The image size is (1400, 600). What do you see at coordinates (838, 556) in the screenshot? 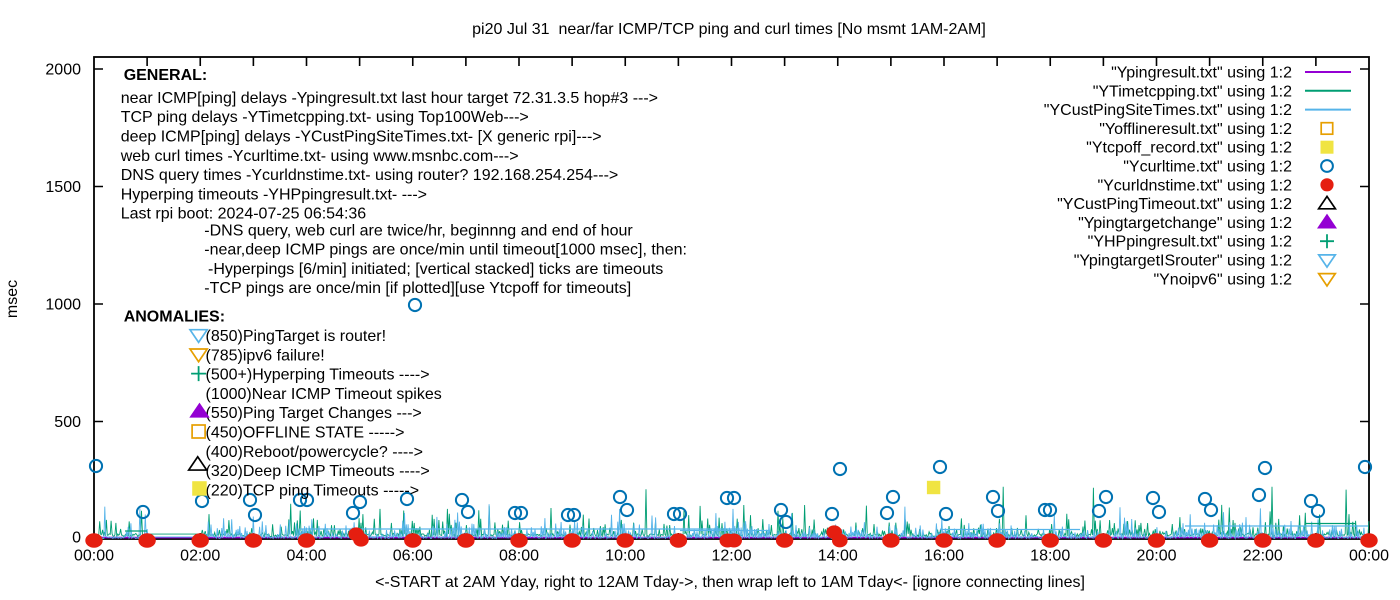
I see `svg-text: 14:00` at bounding box center [838, 556].